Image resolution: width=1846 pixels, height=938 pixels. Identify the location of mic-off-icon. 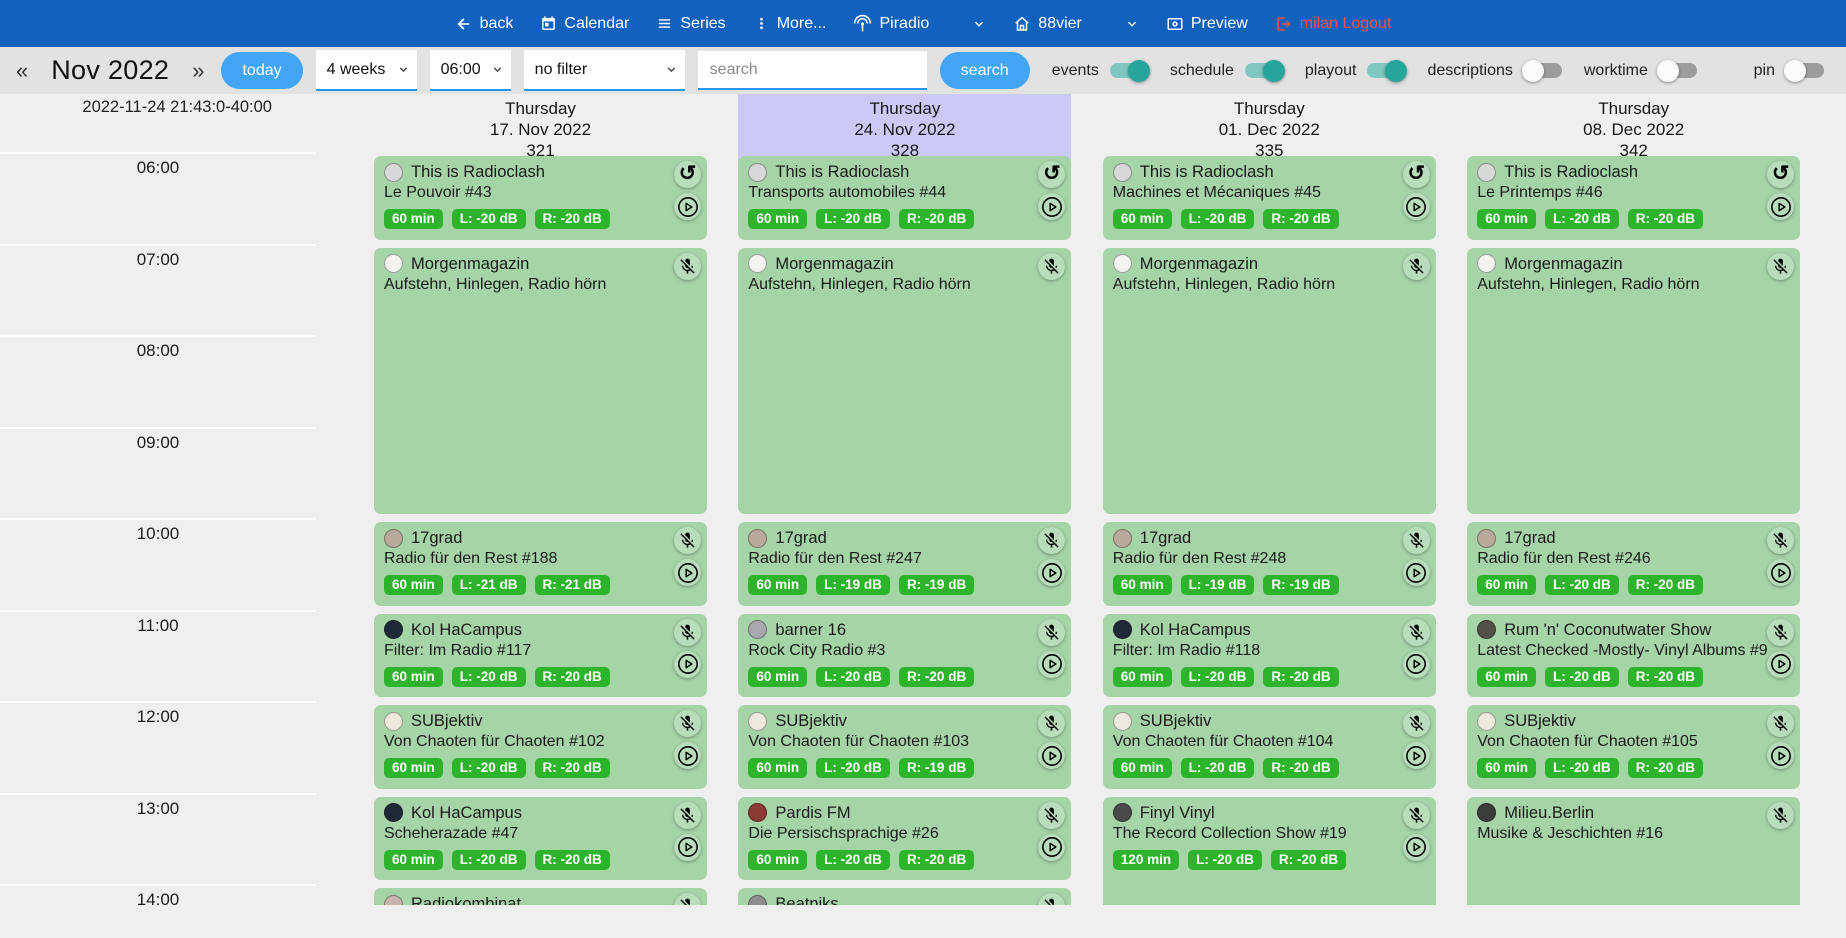
(1416, 266).